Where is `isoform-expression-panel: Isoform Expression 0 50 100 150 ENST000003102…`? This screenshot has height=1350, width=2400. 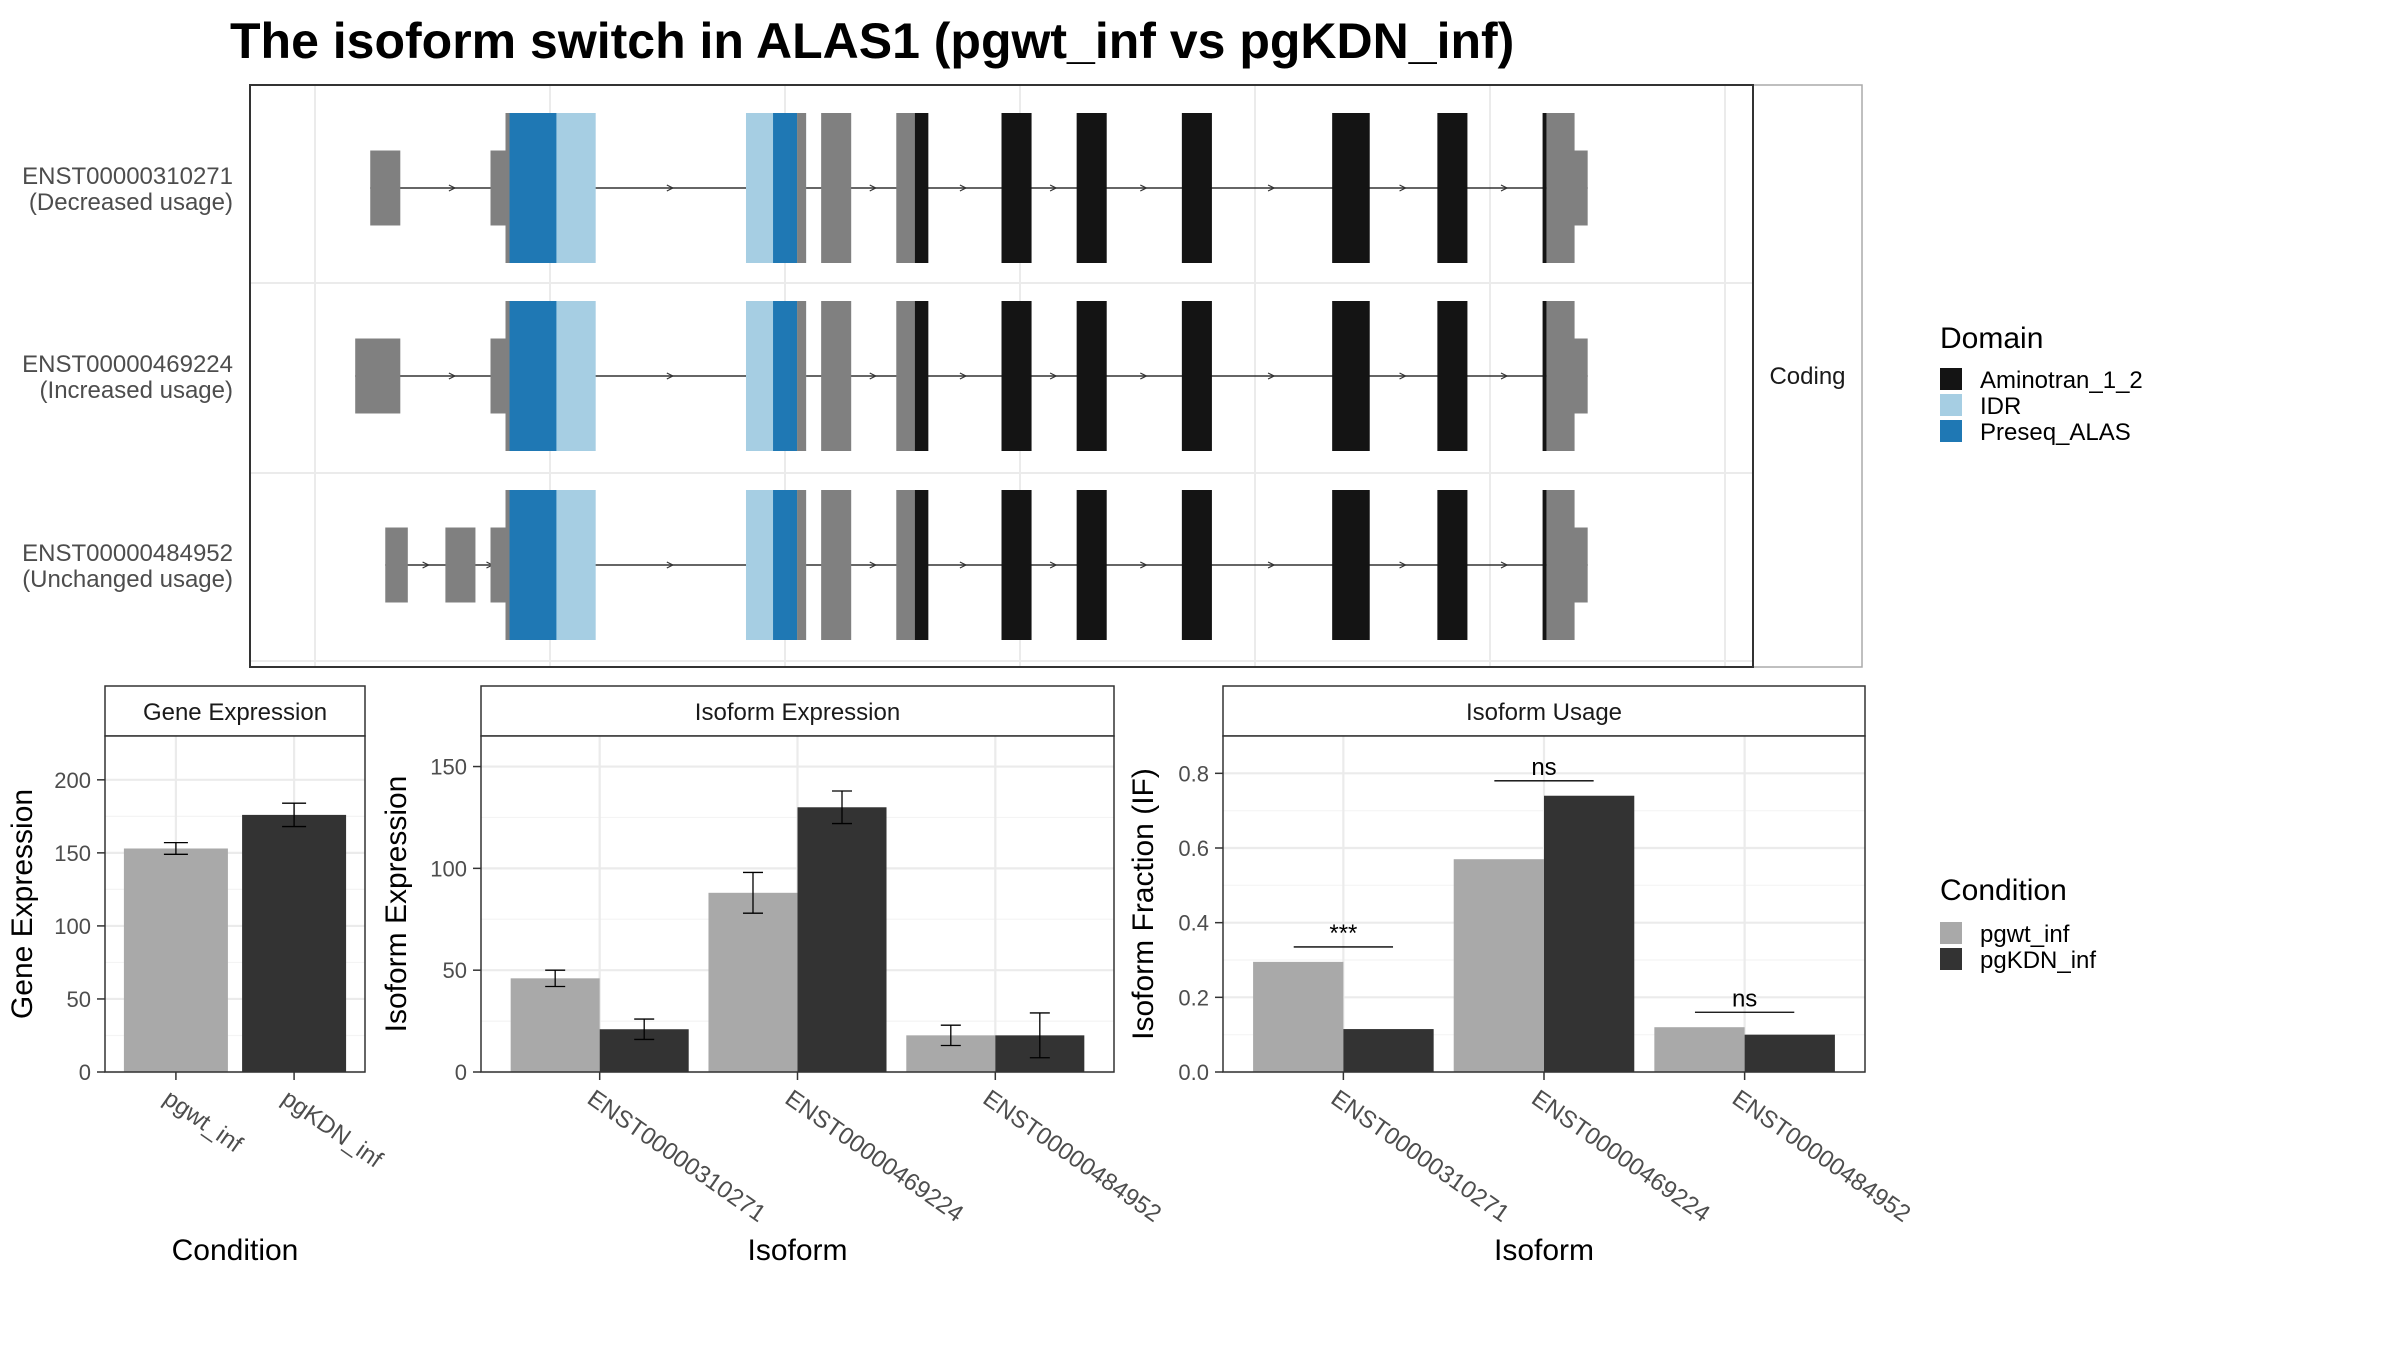
isoform-expression-panel: Isoform Expression 0 50 100 150 ENST000003102… is located at coordinates (773, 976).